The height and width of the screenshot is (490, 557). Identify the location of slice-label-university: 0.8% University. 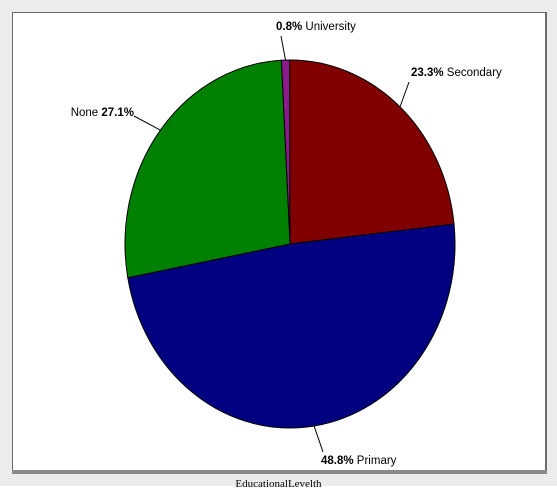
(316, 27).